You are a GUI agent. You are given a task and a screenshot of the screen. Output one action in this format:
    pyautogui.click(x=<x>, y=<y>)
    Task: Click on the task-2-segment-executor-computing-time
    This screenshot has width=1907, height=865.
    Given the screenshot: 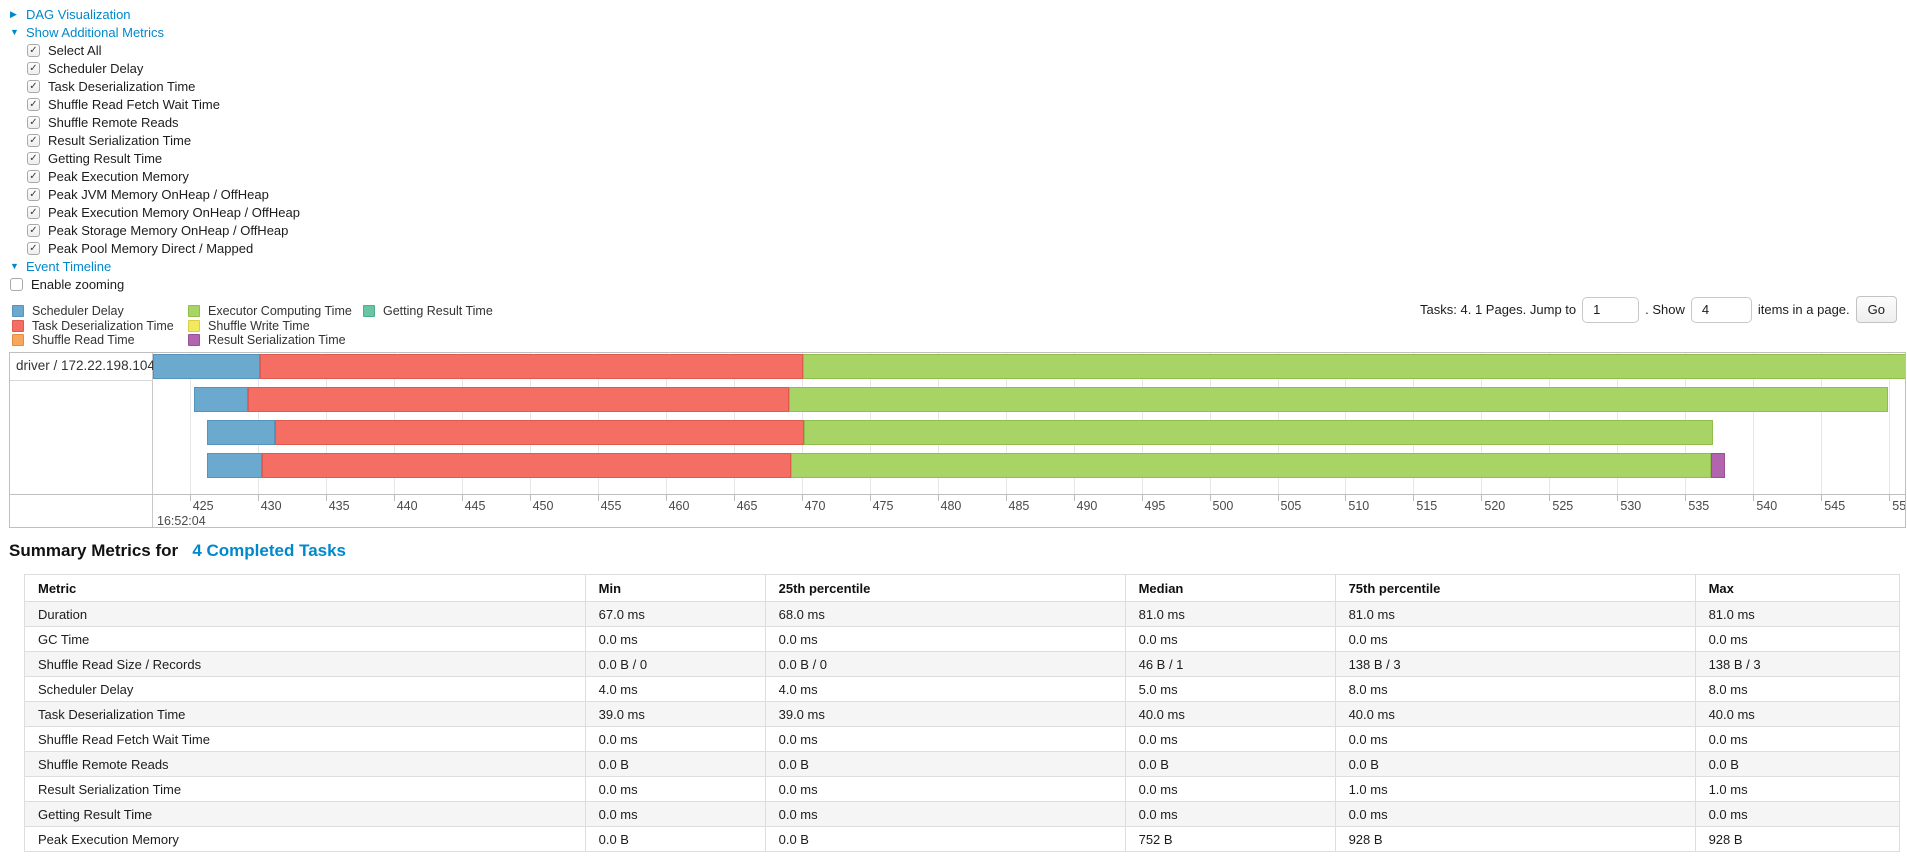 What is the action you would take?
    pyautogui.click(x=1338, y=399)
    